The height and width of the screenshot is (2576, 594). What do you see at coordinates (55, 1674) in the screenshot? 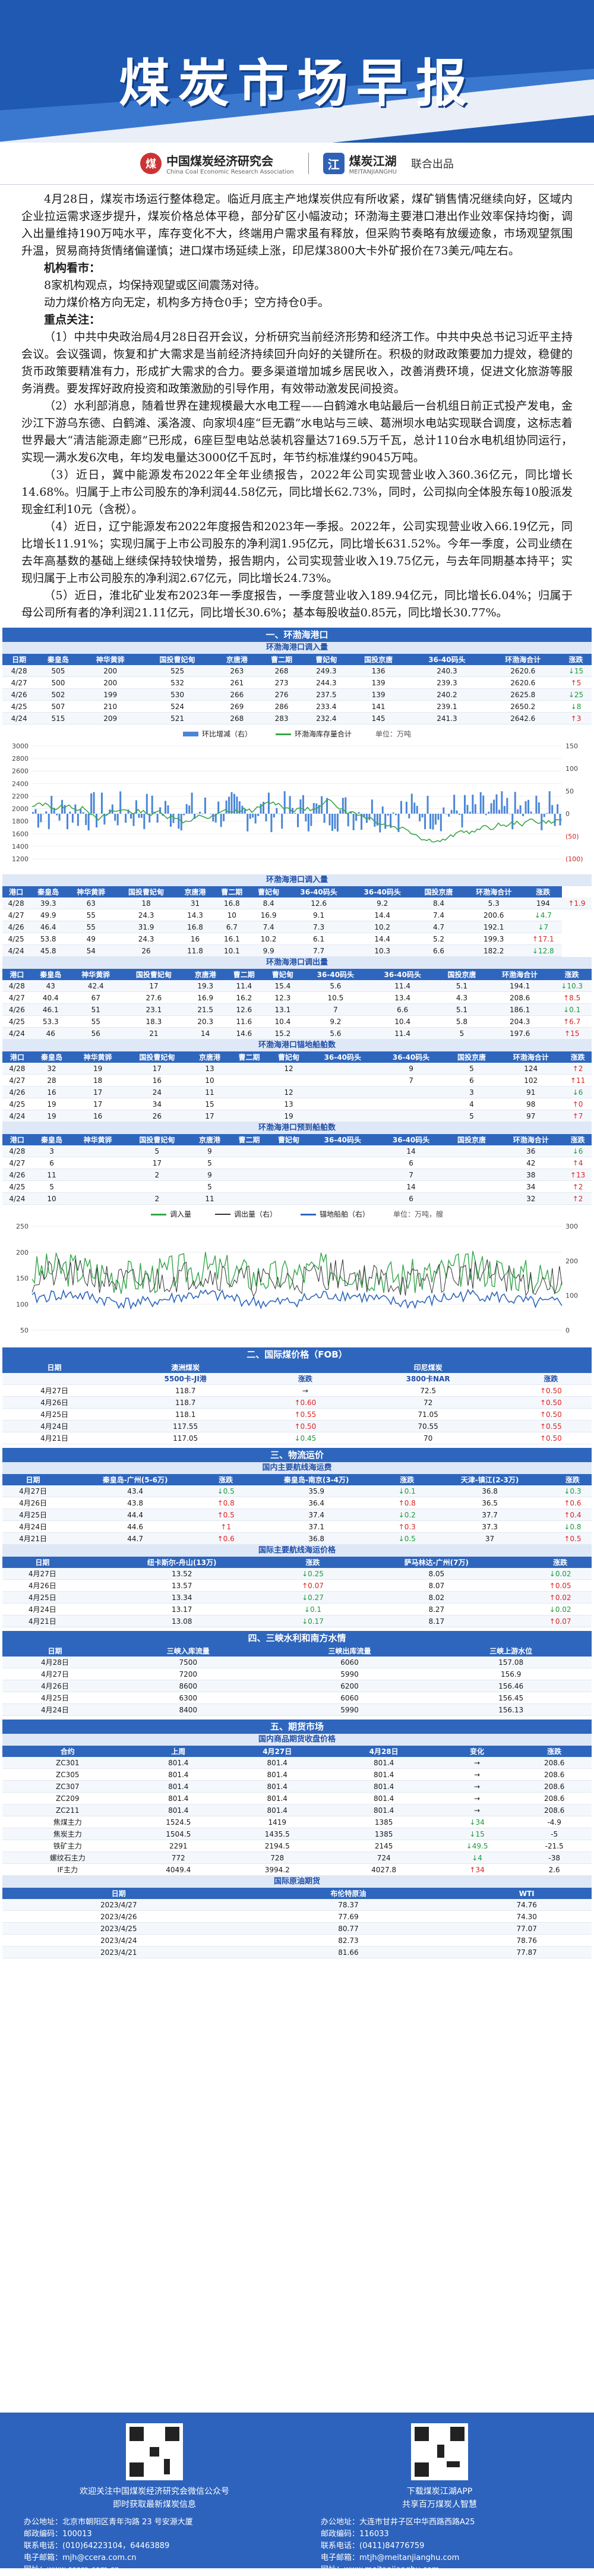
I see `table-cell: 4月27日` at bounding box center [55, 1674].